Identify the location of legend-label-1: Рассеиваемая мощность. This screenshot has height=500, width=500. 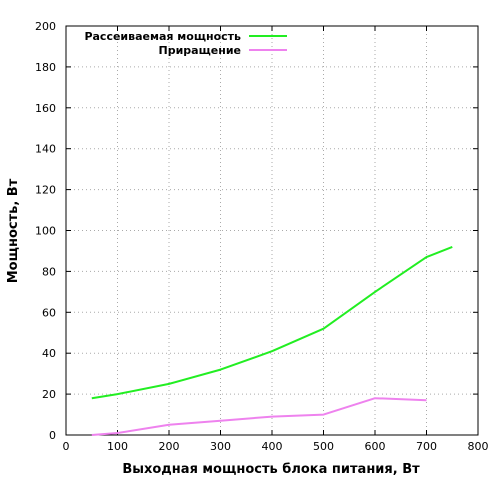
(162, 36).